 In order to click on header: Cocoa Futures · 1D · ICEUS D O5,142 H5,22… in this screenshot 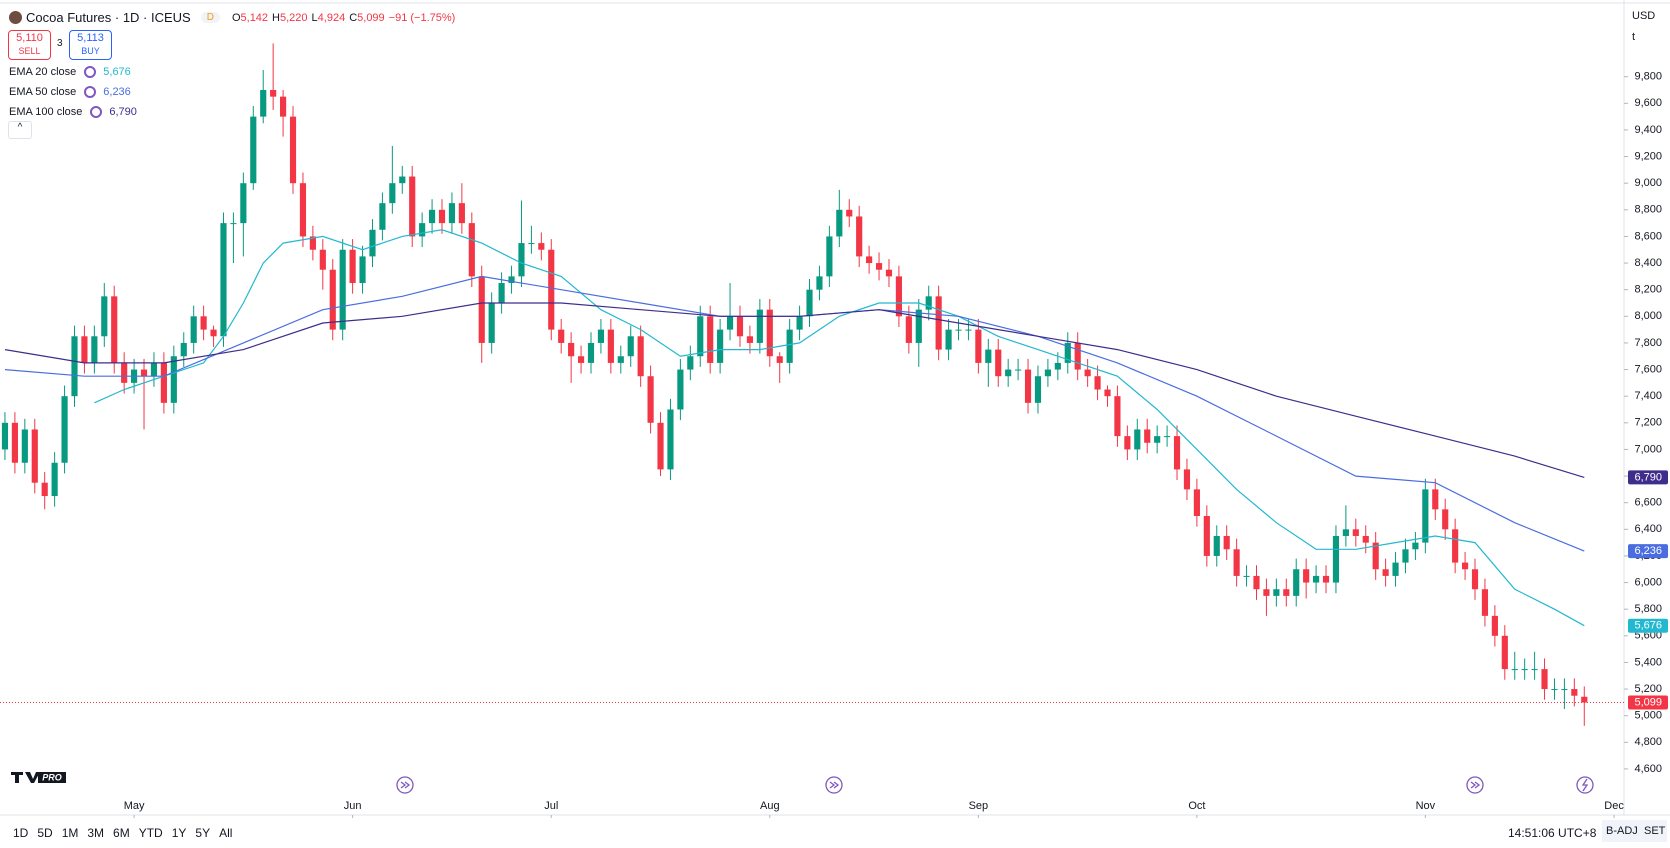, I will do `click(232, 17)`.